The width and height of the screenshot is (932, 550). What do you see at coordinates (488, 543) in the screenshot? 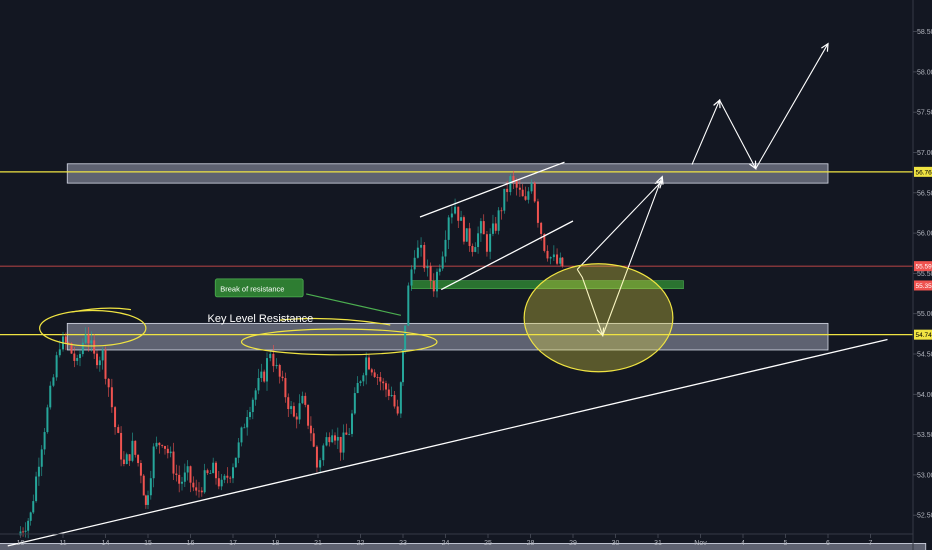
I see `x-tick-label: 25` at bounding box center [488, 543].